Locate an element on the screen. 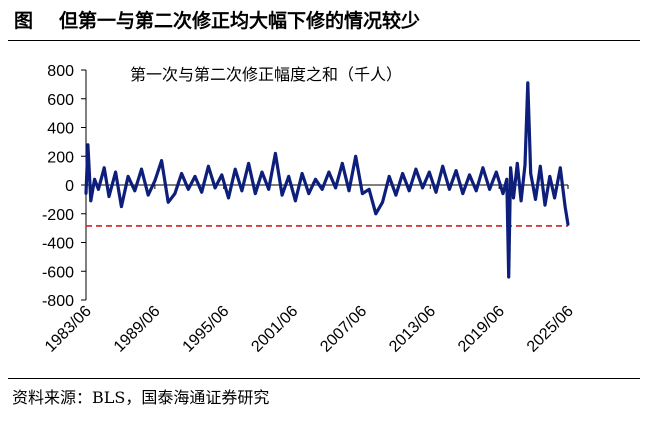 This screenshot has height=422, width=648. y-tick-label: 400 is located at coordinates (60, 129).